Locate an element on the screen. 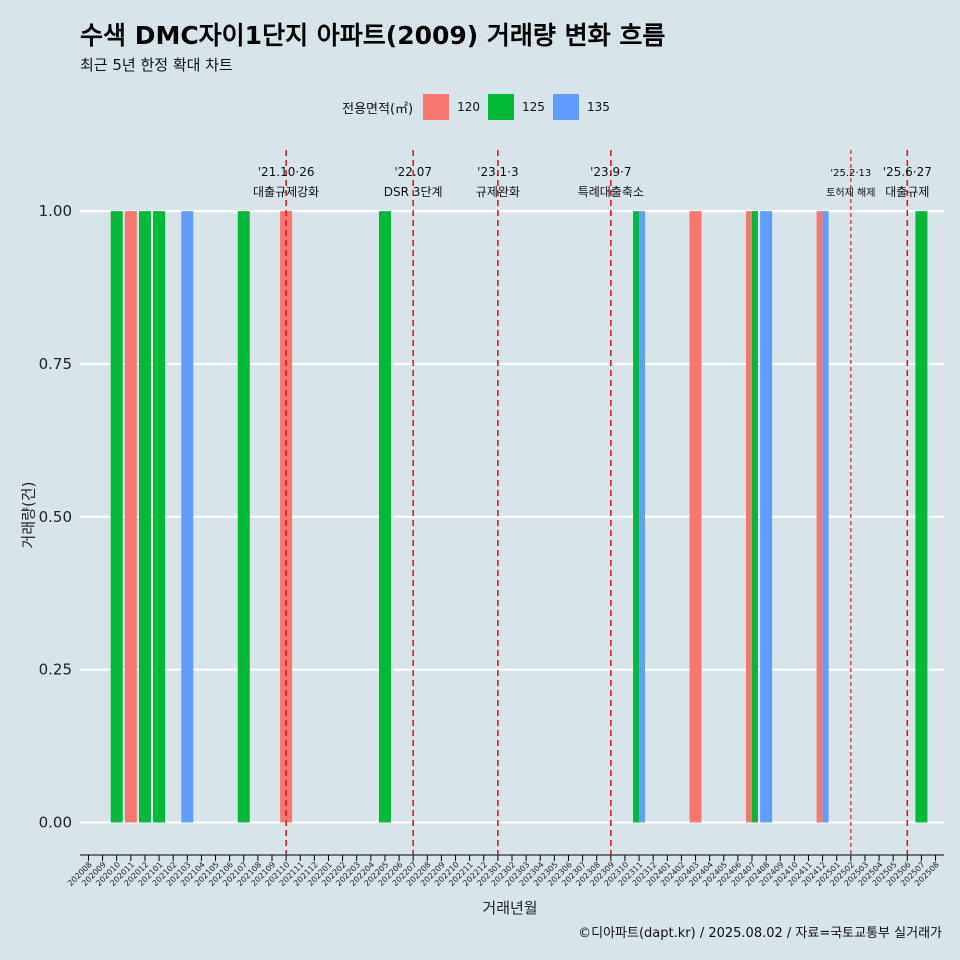 This screenshot has width=960, height=960. event-date: '21.10·26 is located at coordinates (286, 172).